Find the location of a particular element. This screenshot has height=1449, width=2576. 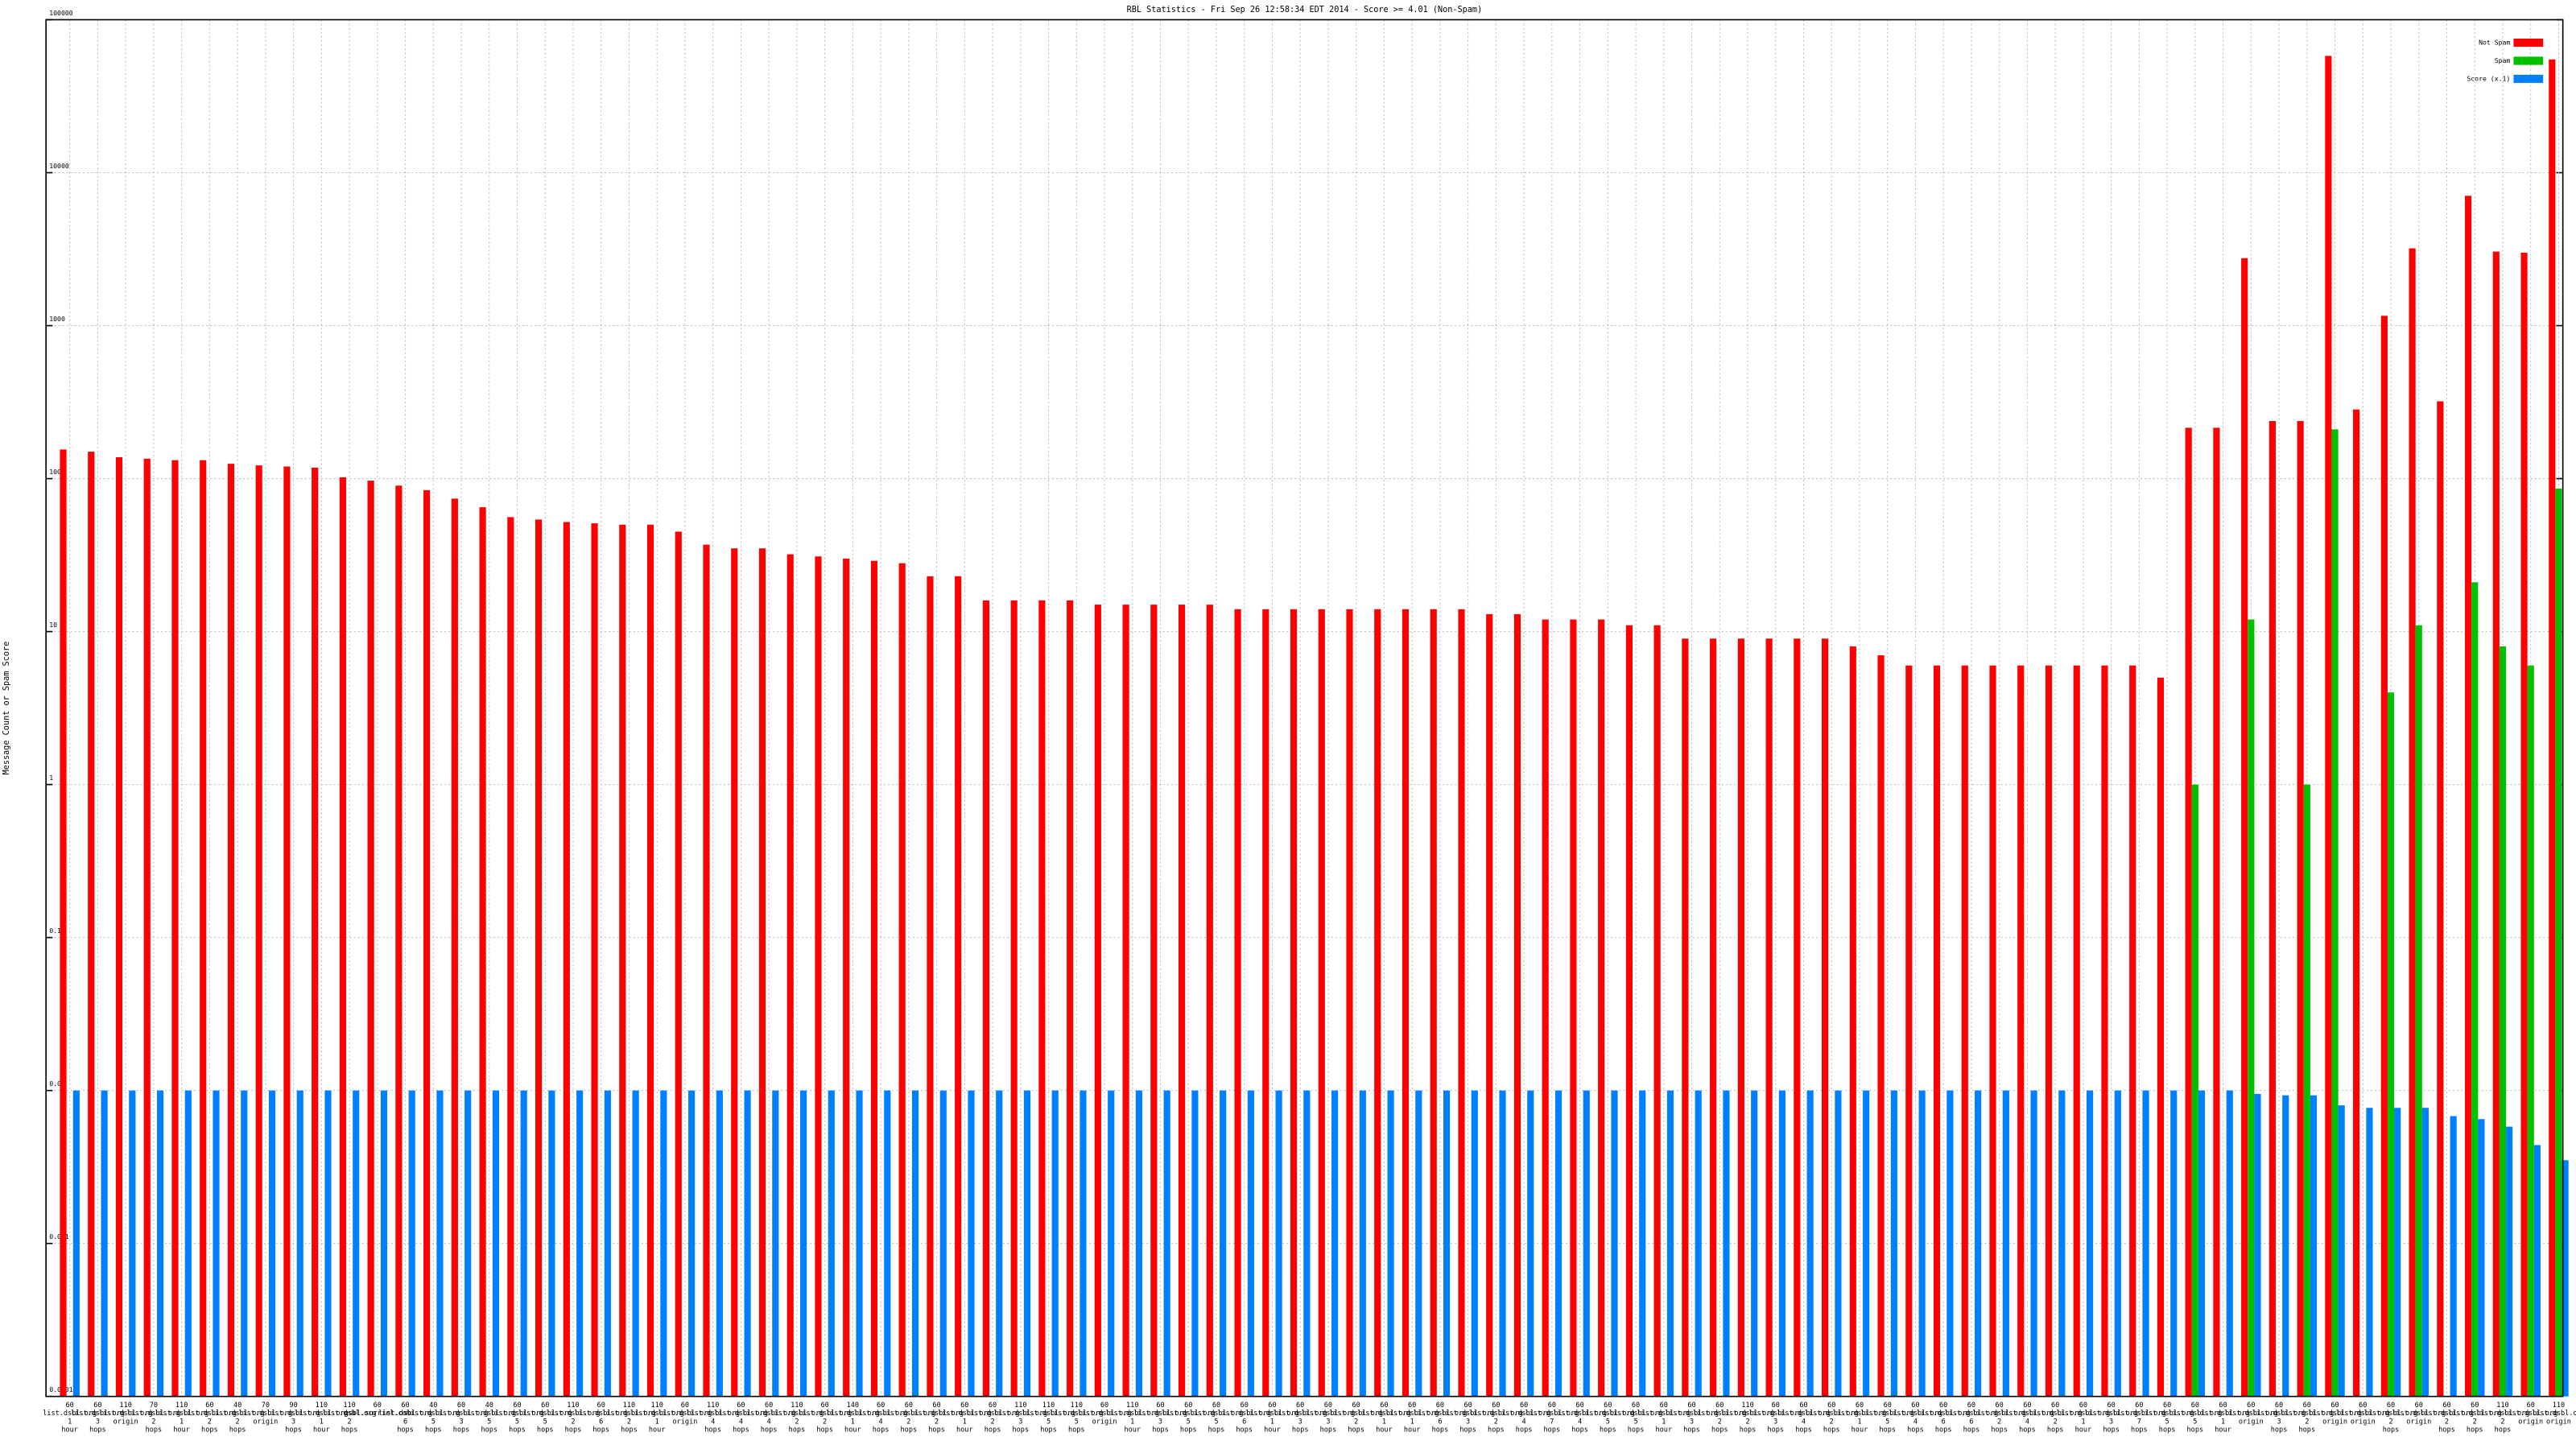

x-tick-label: 60 list.dsbl.org 1 hour is located at coordinates (2083, 1417).